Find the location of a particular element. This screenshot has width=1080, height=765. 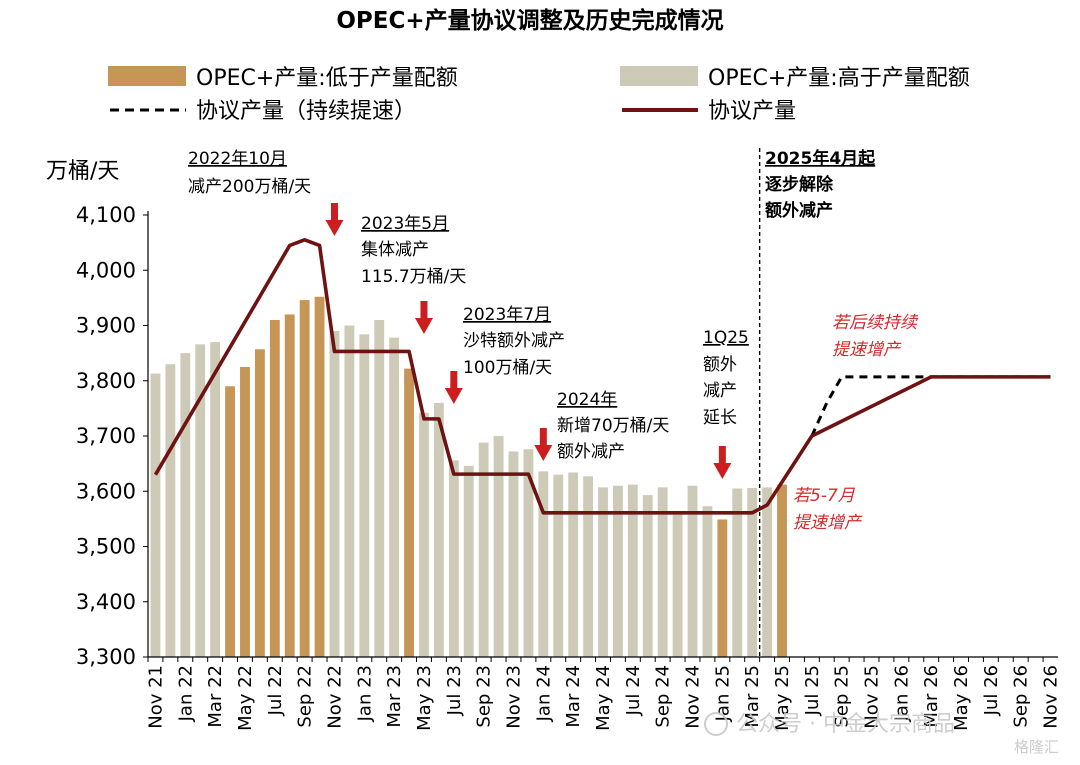

y-tick-label: 4,000 is located at coordinates (106, 270).